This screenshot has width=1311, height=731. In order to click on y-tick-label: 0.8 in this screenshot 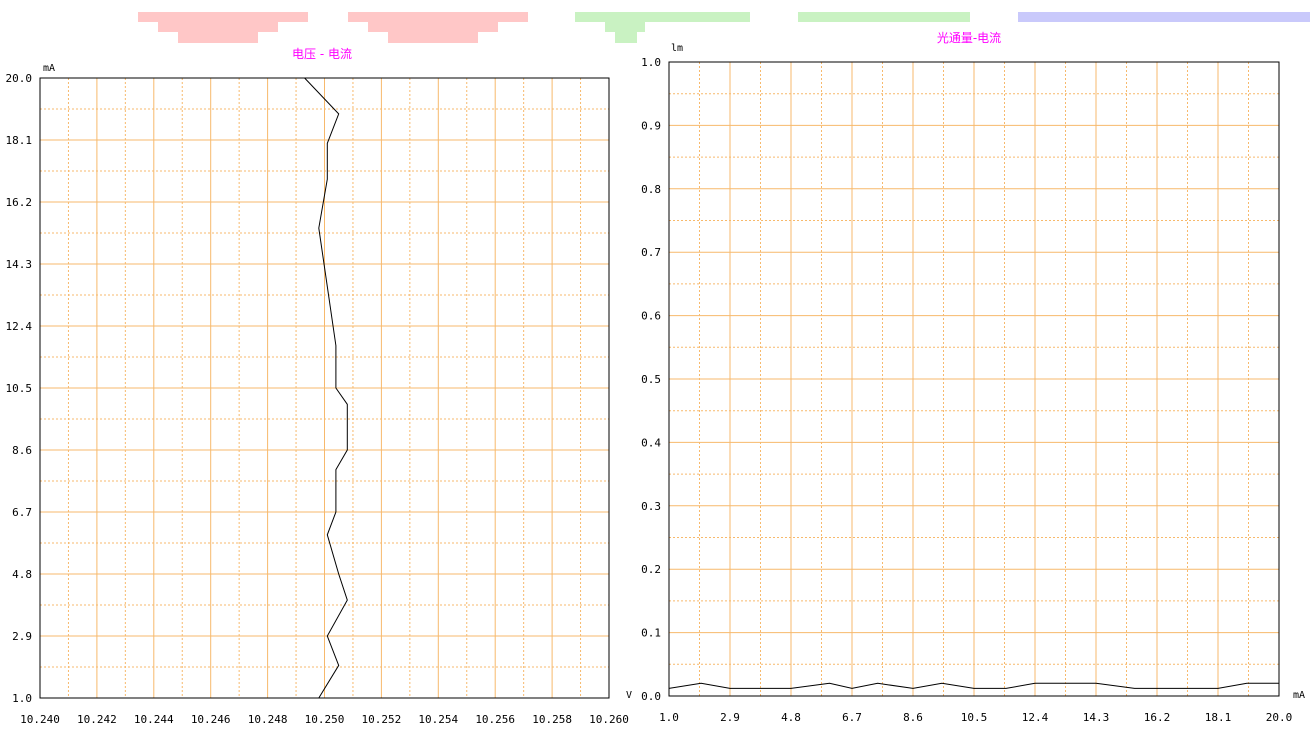, I will do `click(651, 189)`.